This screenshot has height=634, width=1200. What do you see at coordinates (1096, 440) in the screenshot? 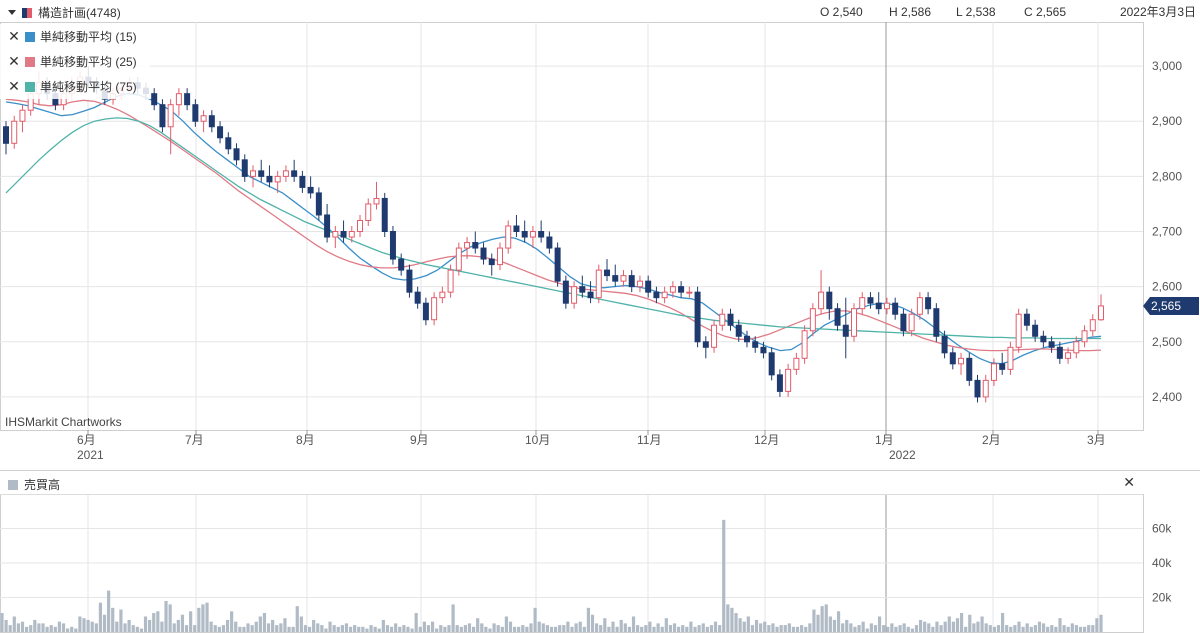
I see `x-tick-label: 3月` at bounding box center [1096, 440].